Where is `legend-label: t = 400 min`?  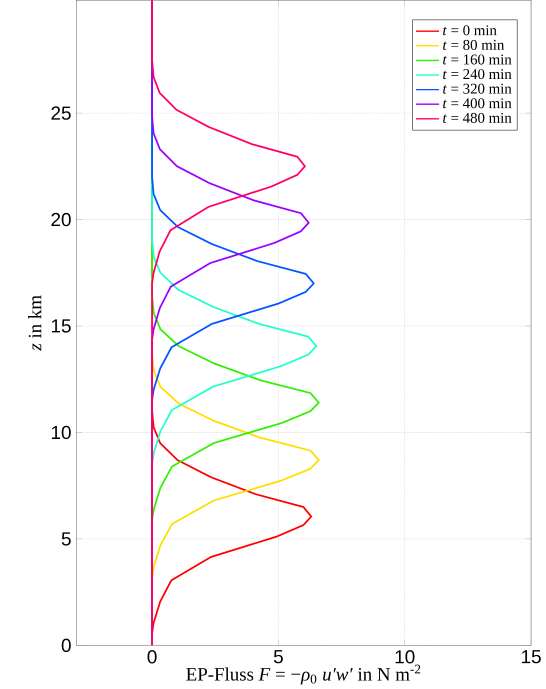
legend-label: t = 400 min is located at coordinates (477, 103).